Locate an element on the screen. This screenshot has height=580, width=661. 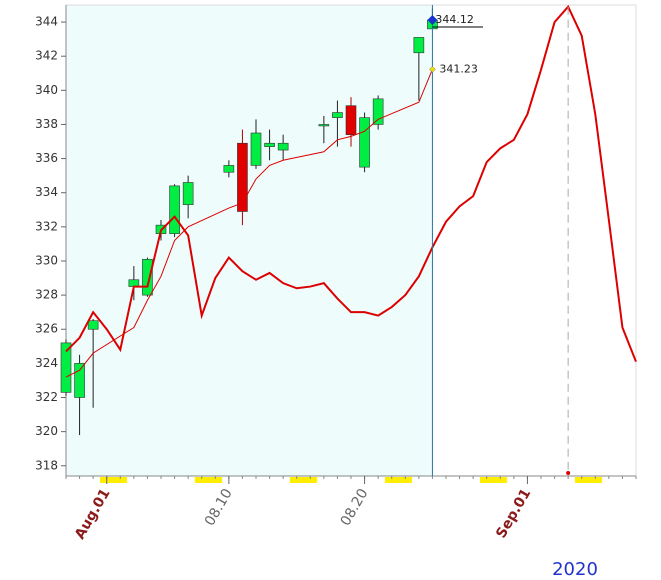
ma-label: 341.23 is located at coordinates (458, 68).